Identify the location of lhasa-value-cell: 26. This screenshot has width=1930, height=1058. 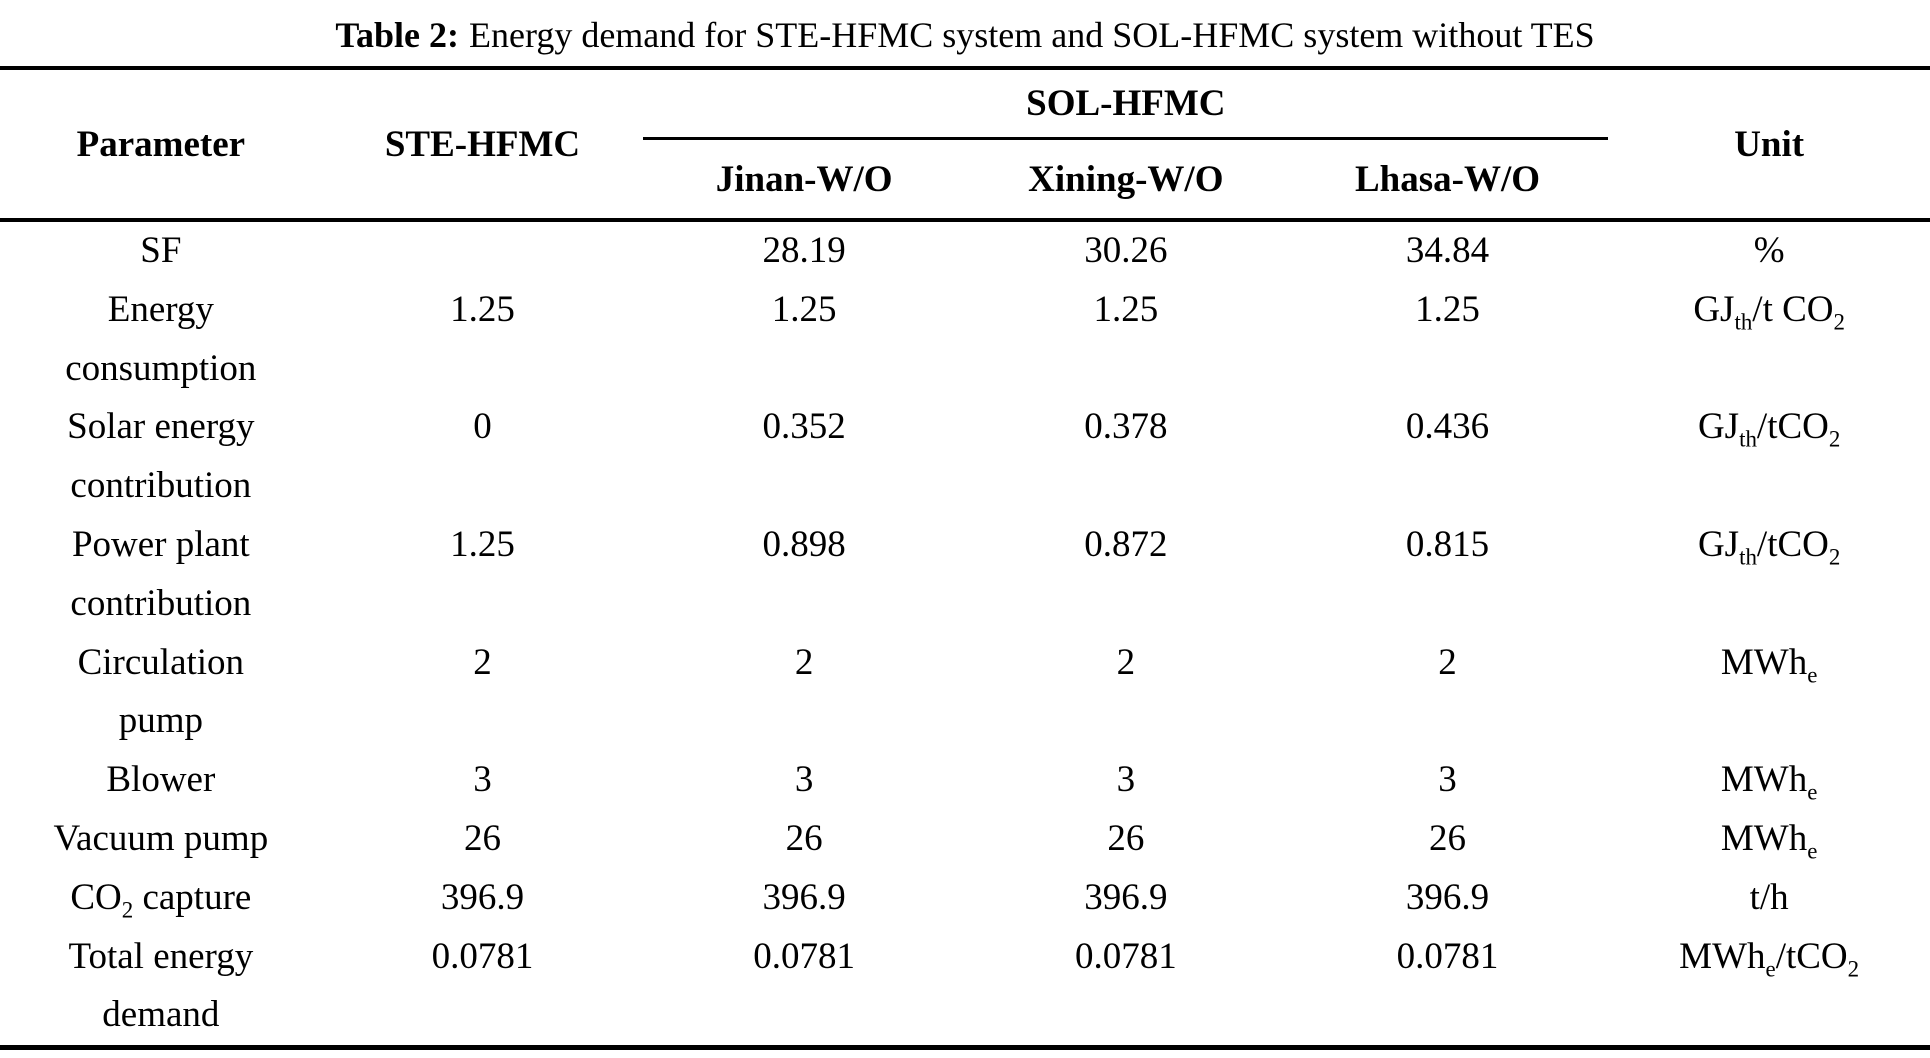
(1447, 838).